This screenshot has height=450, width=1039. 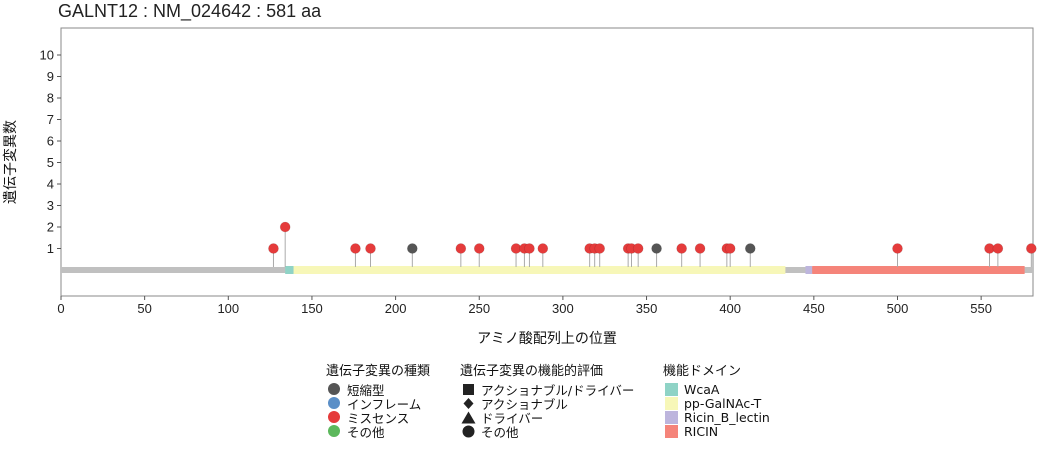 I want to click on legend-domain-item: WcaA, so click(x=716, y=389).